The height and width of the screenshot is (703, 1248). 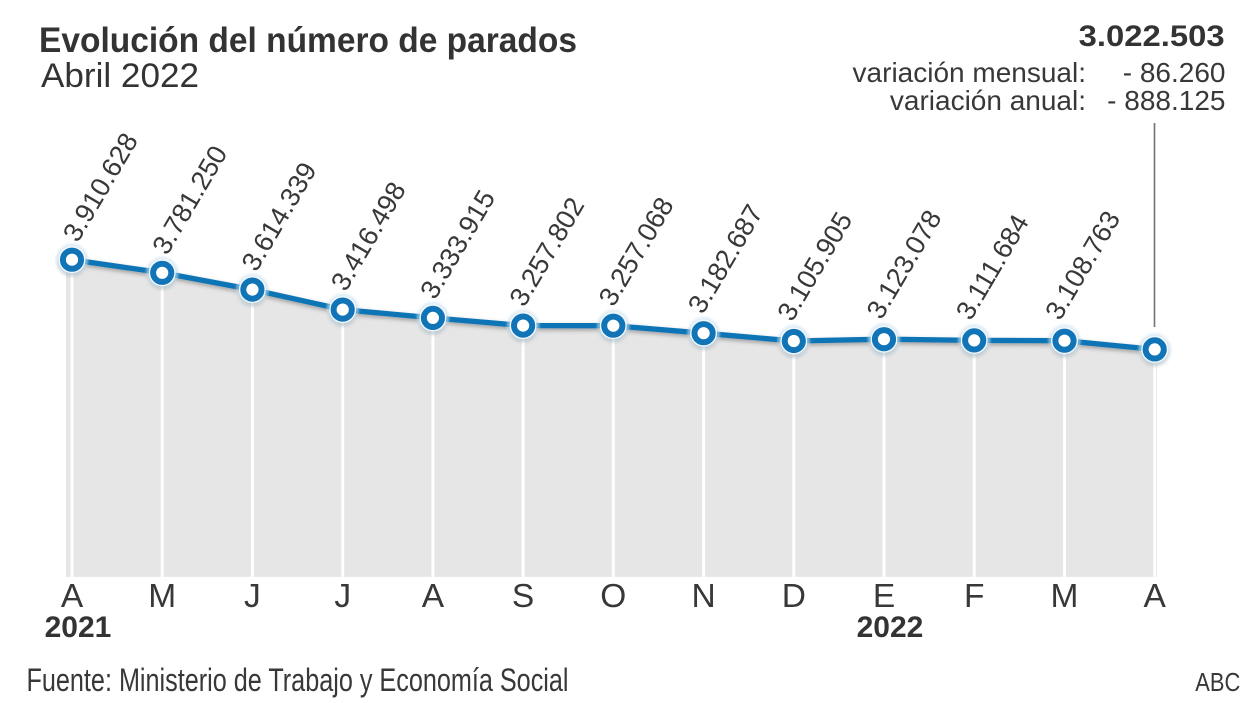 I want to click on svg-text: 3.022.503, so click(x=1152, y=36).